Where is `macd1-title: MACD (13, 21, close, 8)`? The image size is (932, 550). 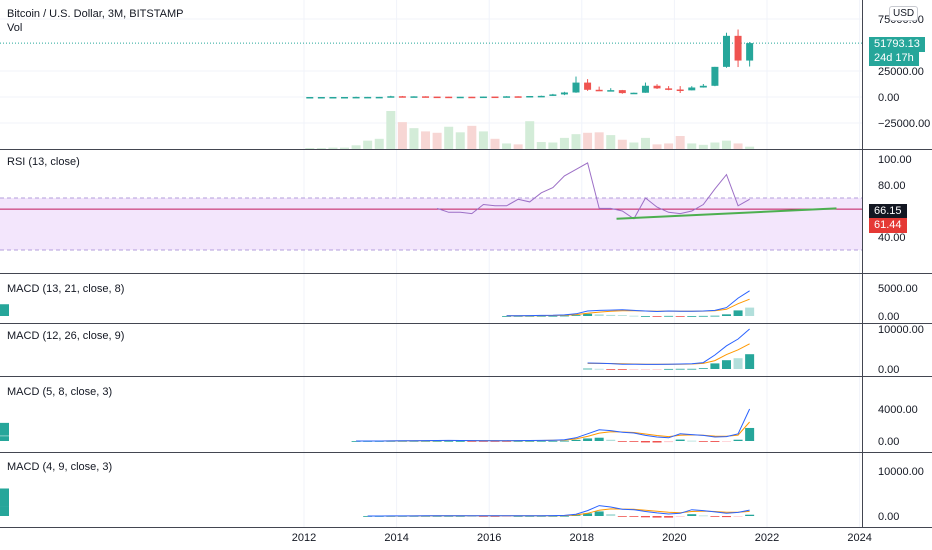 macd1-title: MACD (13, 21, close, 8) is located at coordinates (66, 289).